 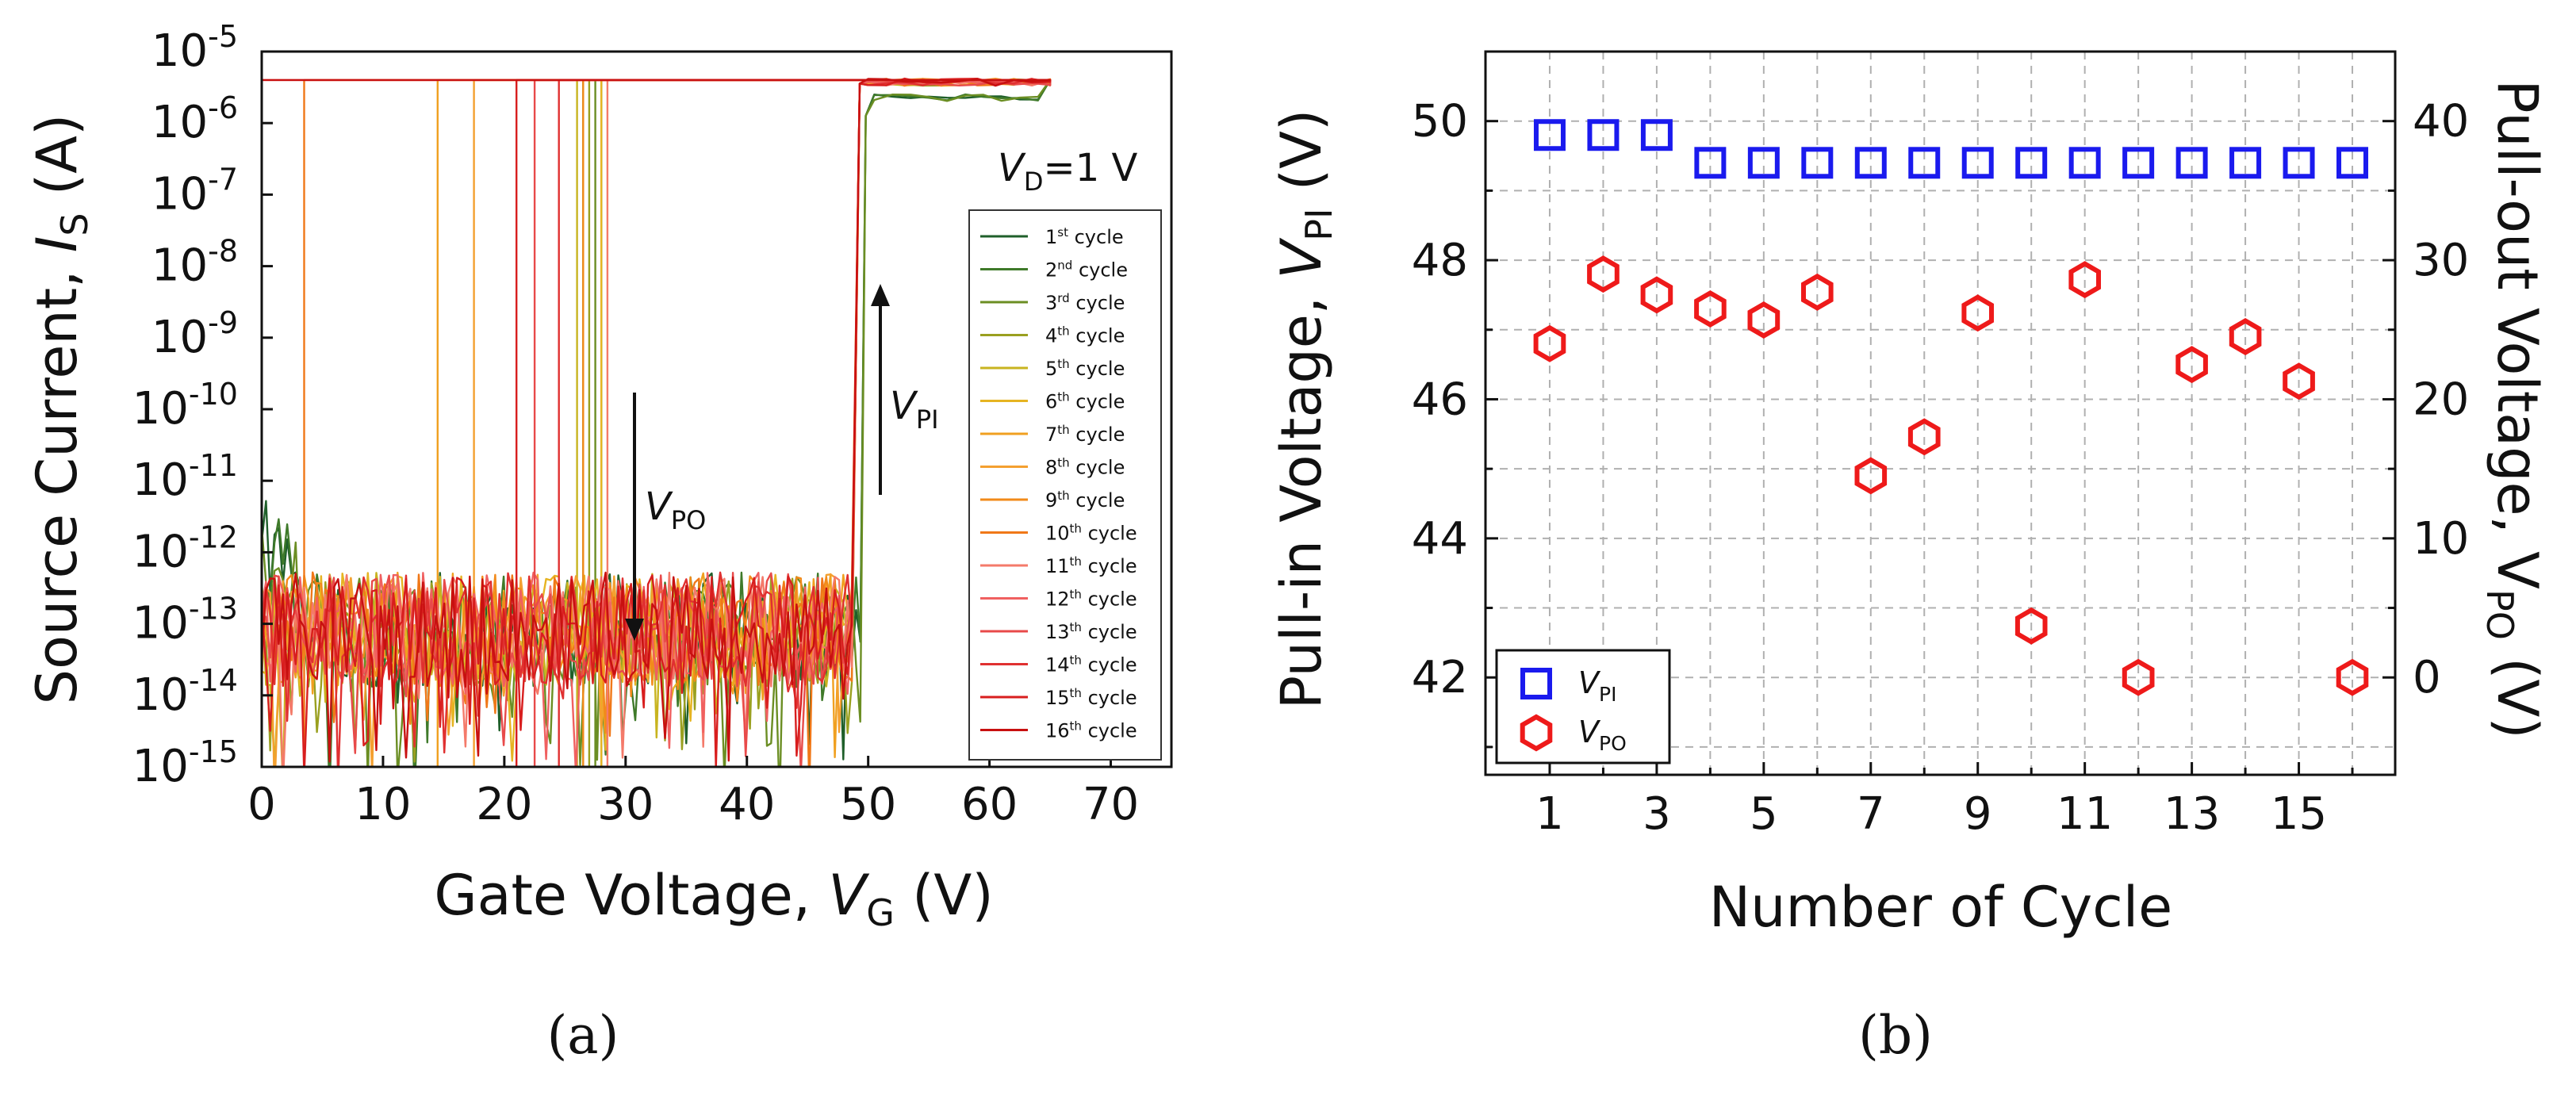 What do you see at coordinates (185, 477) in the screenshot?
I see `panel-a-y-tick-label: 10⁻¹¹` at bounding box center [185, 477].